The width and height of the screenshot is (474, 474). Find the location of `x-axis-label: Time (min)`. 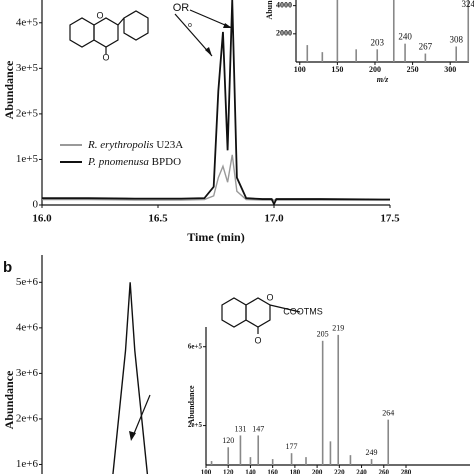

x-axis-label: Time (min) is located at coordinates (215, 237).